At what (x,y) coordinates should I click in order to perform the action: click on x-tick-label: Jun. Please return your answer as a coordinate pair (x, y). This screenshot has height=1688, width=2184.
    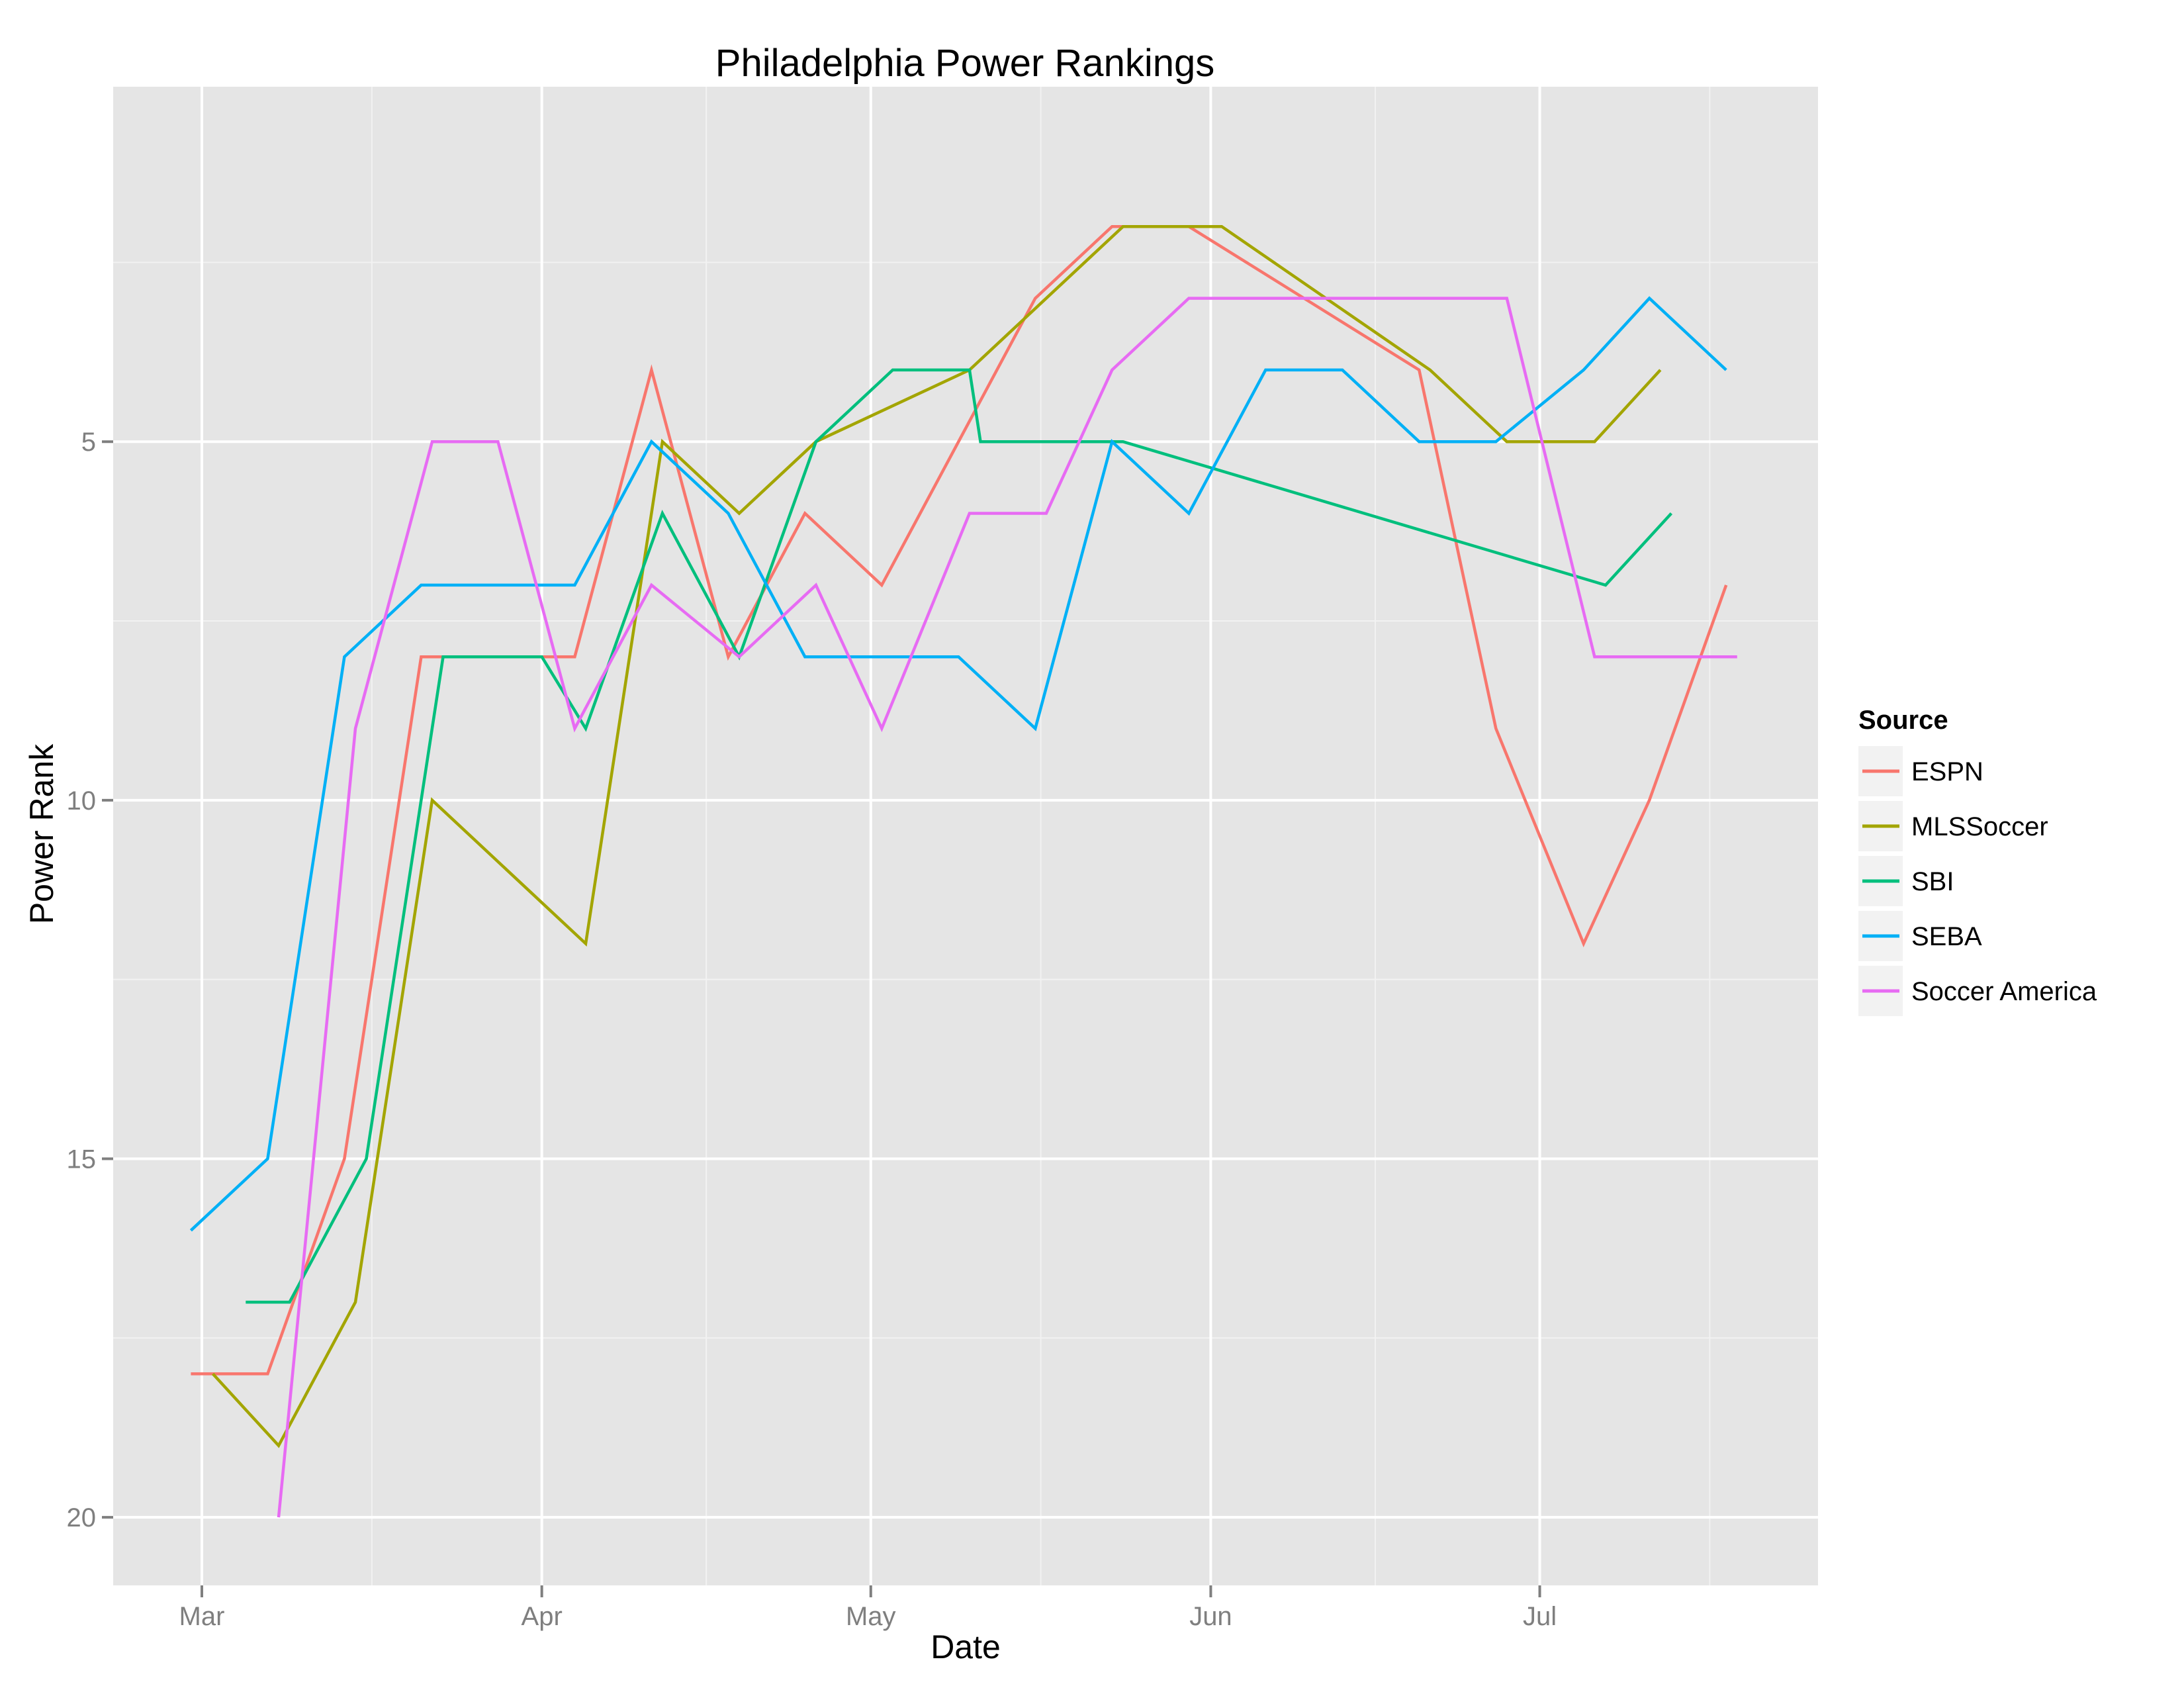
    Looking at the image, I should click on (1210, 1616).